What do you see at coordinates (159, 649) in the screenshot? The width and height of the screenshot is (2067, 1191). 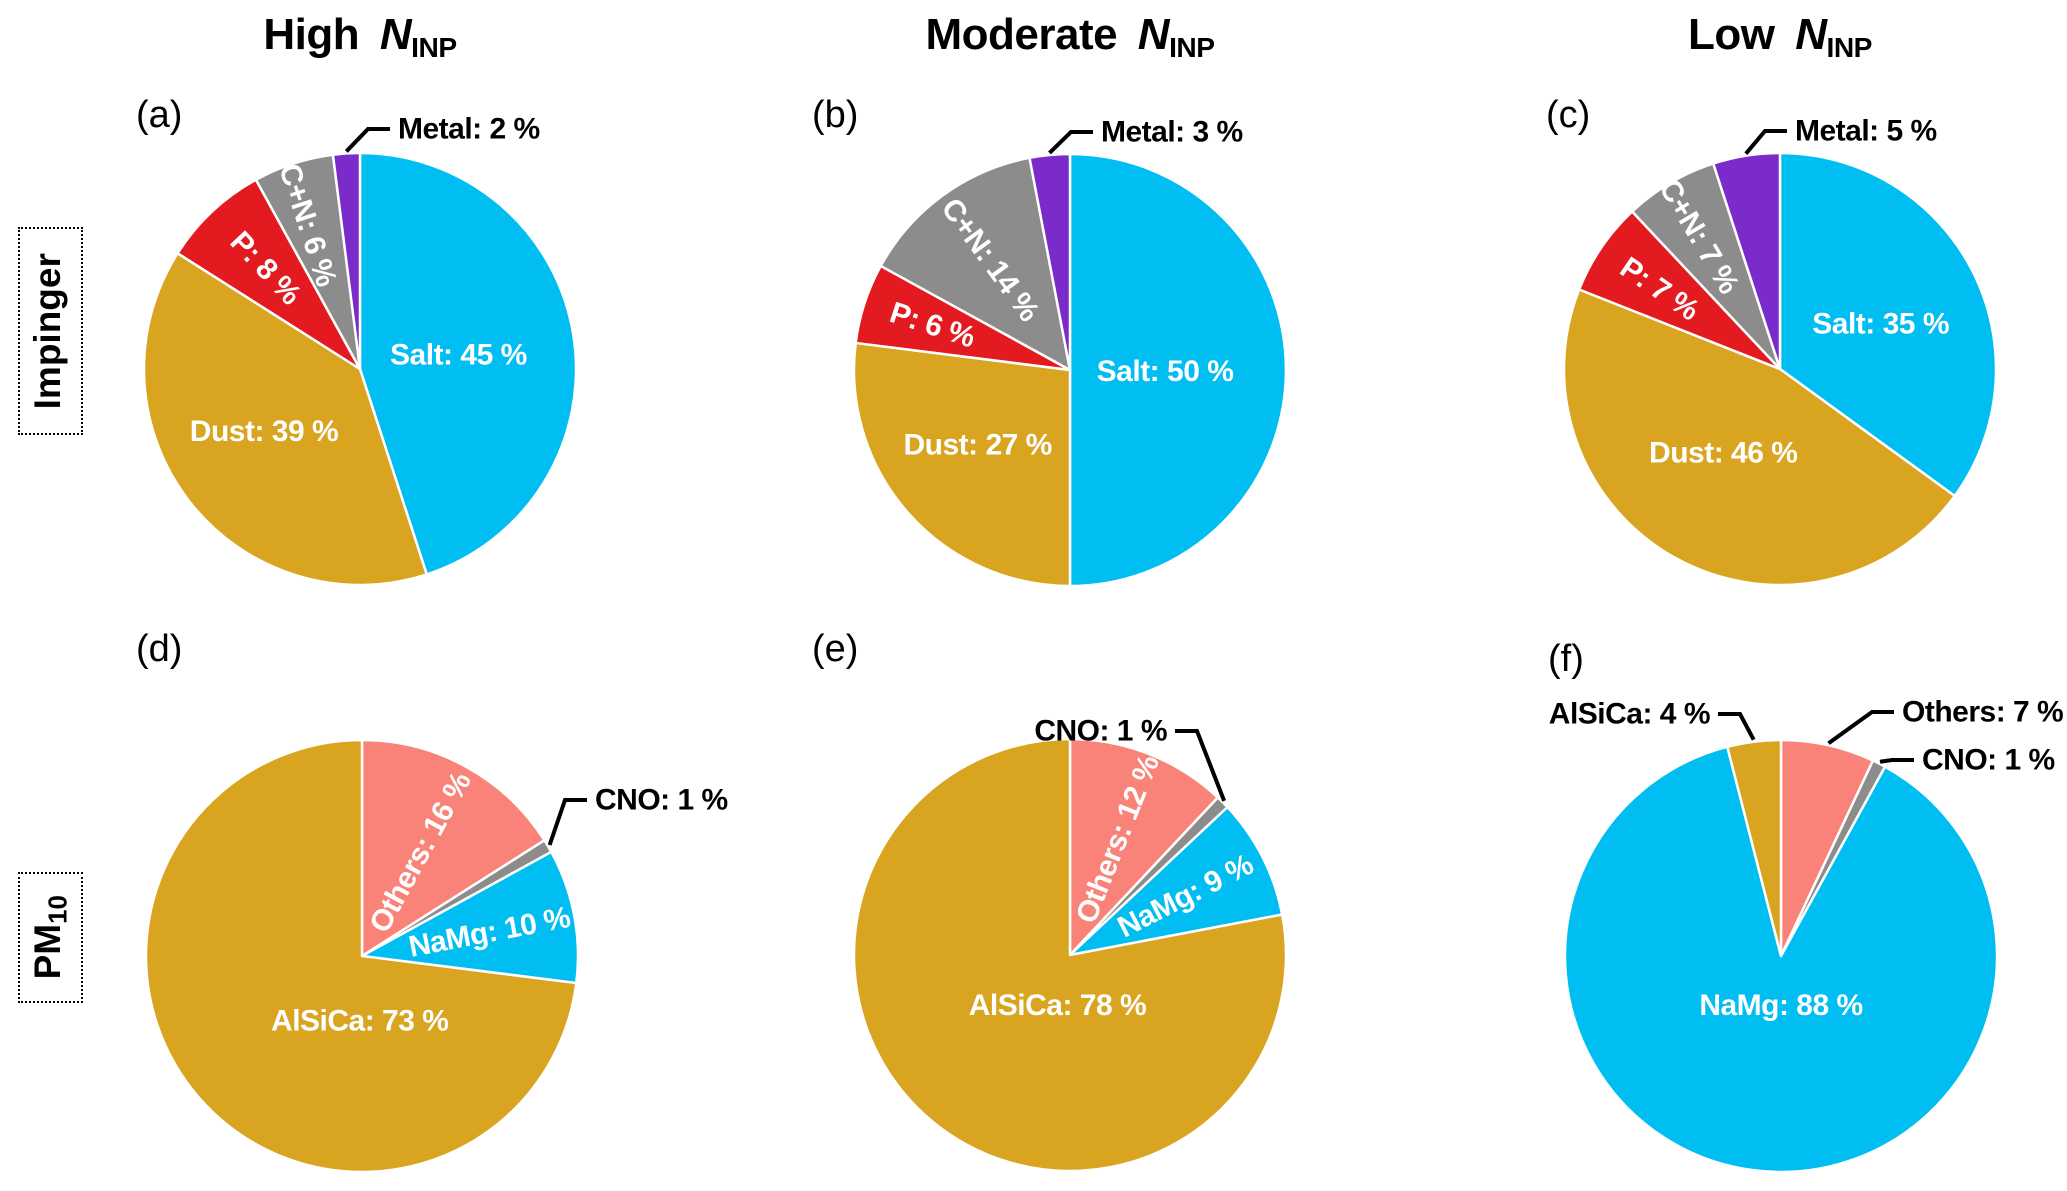 I see `panel-letter-d: (d)` at bounding box center [159, 649].